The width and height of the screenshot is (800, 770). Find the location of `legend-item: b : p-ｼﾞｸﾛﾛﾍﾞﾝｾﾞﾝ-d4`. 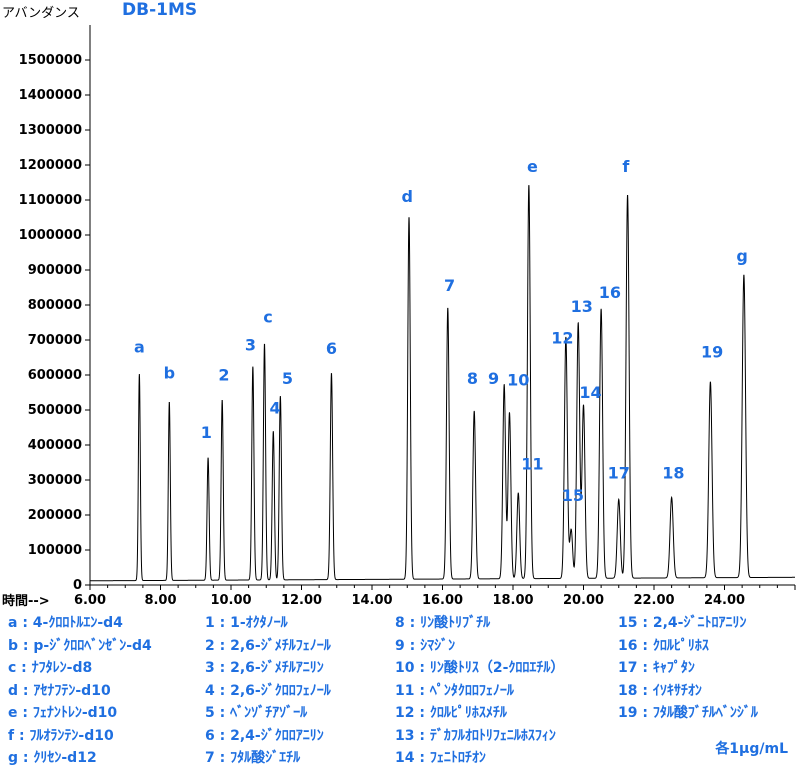

legend-item: b : p-ｼﾞｸﾛﾛﾍﾞﾝｾﾞﾝ-d4 is located at coordinates (80, 645).